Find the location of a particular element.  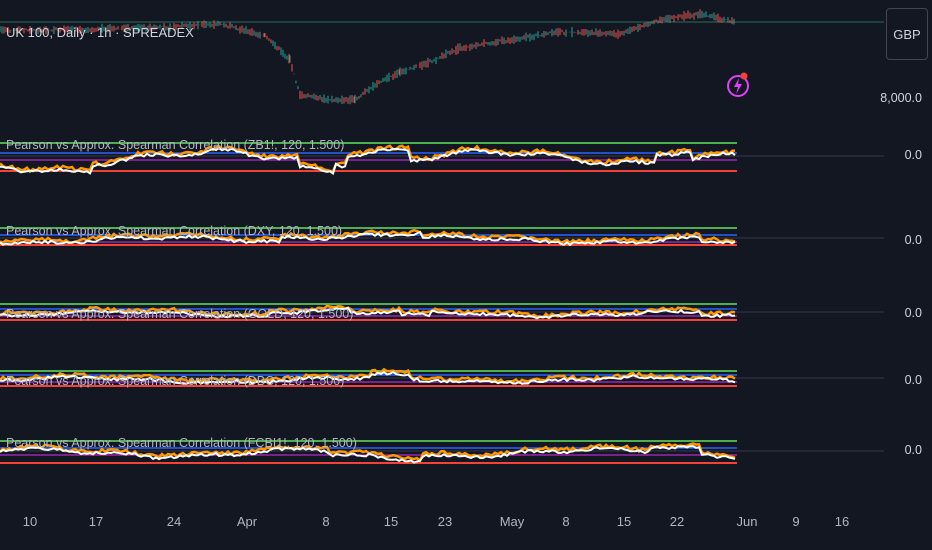

price-scale-label: 8,000.0 is located at coordinates (901, 98).